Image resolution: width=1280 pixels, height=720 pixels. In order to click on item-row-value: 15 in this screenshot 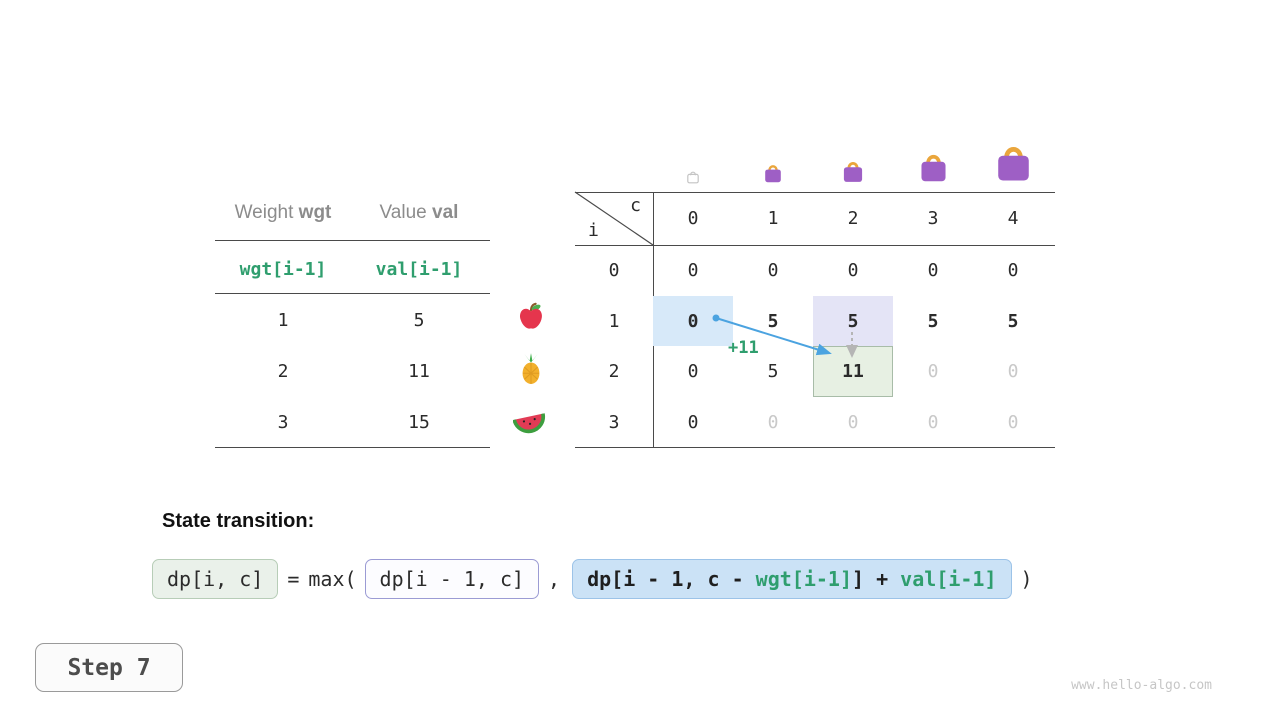, I will do `click(419, 422)`.